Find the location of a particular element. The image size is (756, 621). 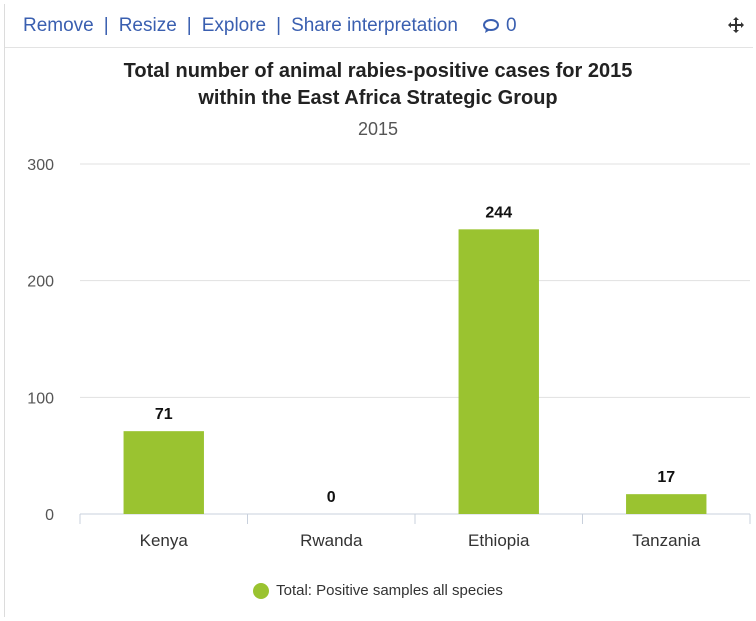

legend-label: Total: Positive samples all species is located at coordinates (389, 590).